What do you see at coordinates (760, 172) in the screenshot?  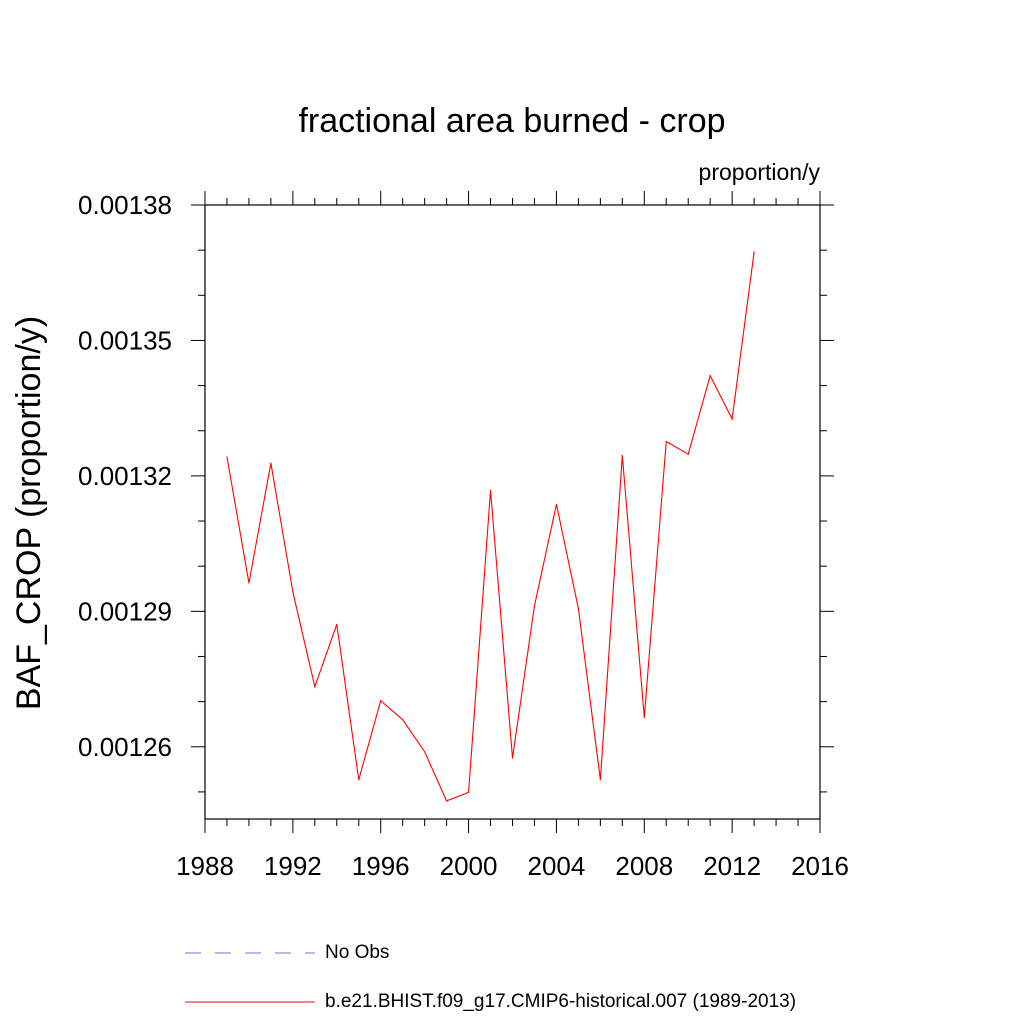 I see `units-label: proportion/y` at bounding box center [760, 172].